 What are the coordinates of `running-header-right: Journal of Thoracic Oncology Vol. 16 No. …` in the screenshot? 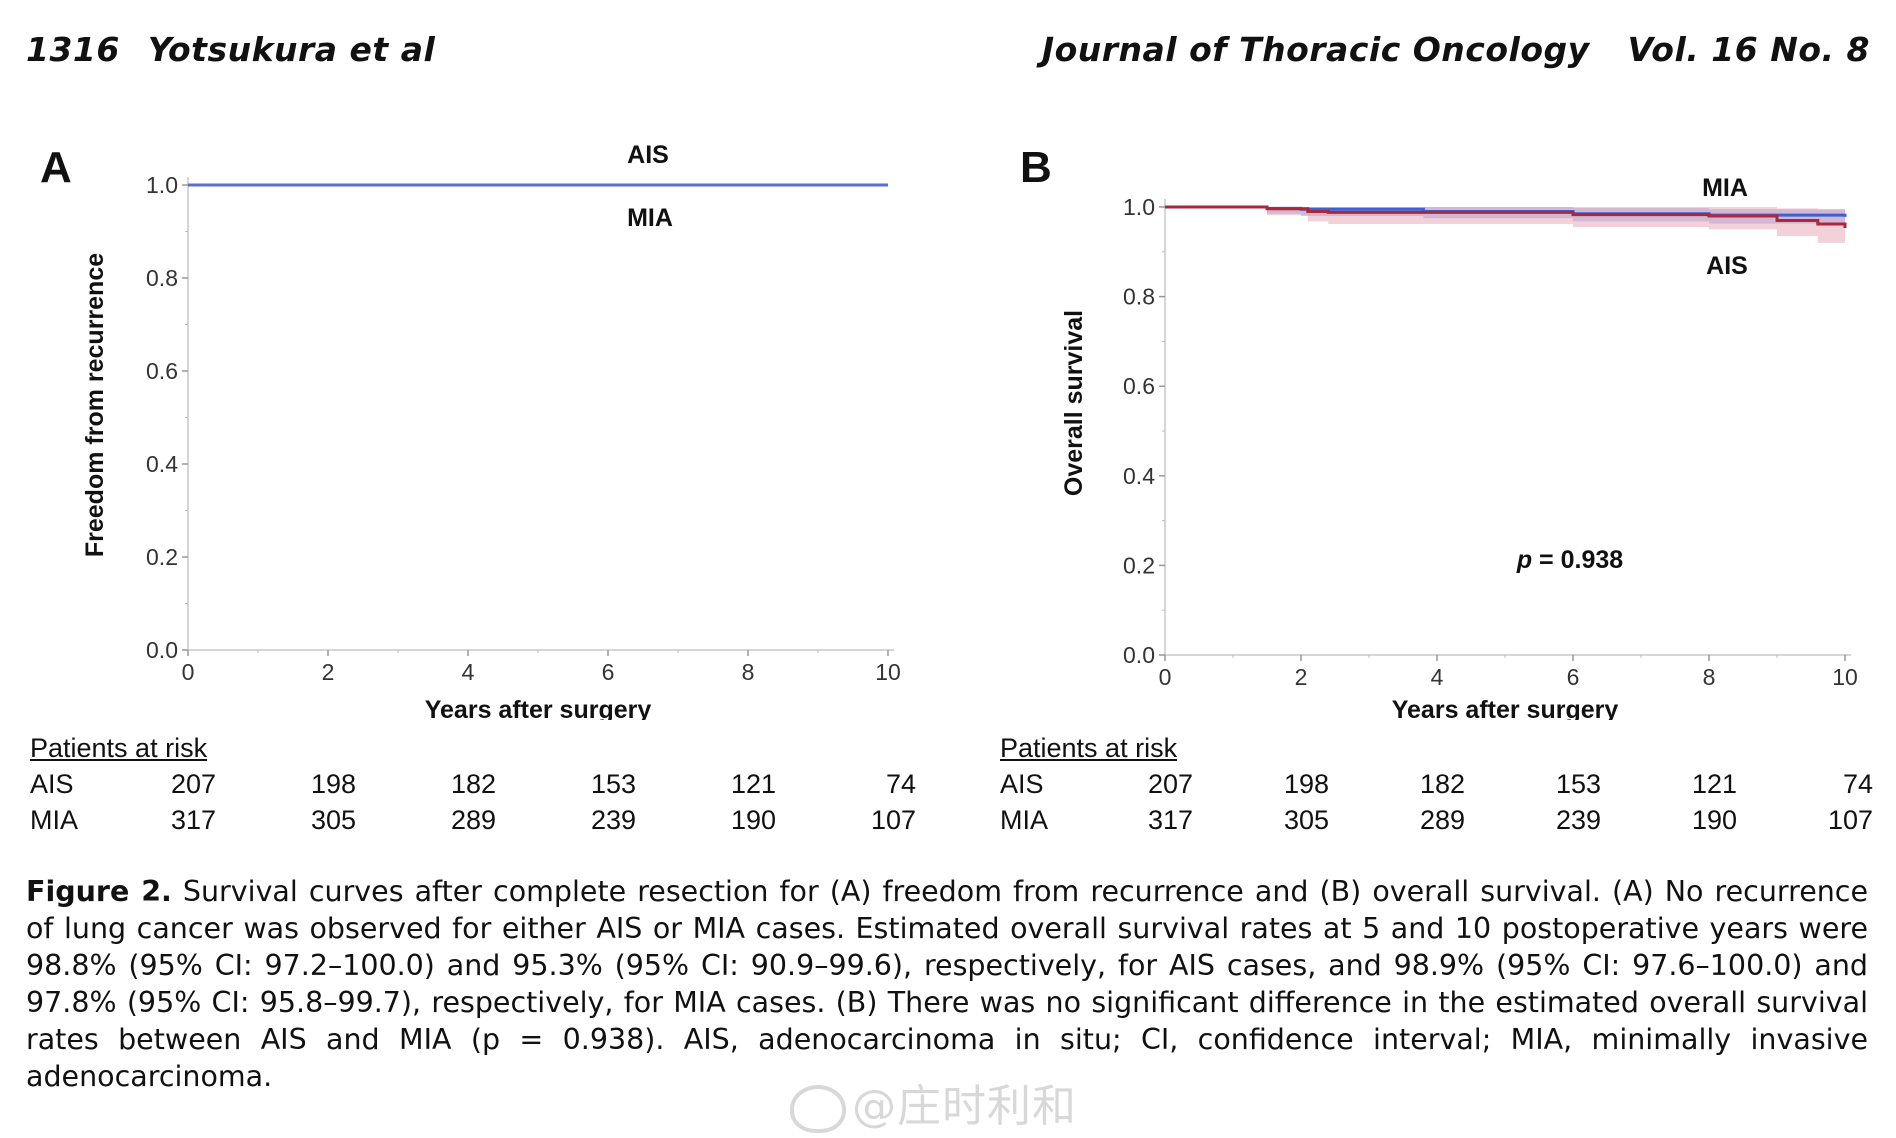 It's located at (1456, 49).